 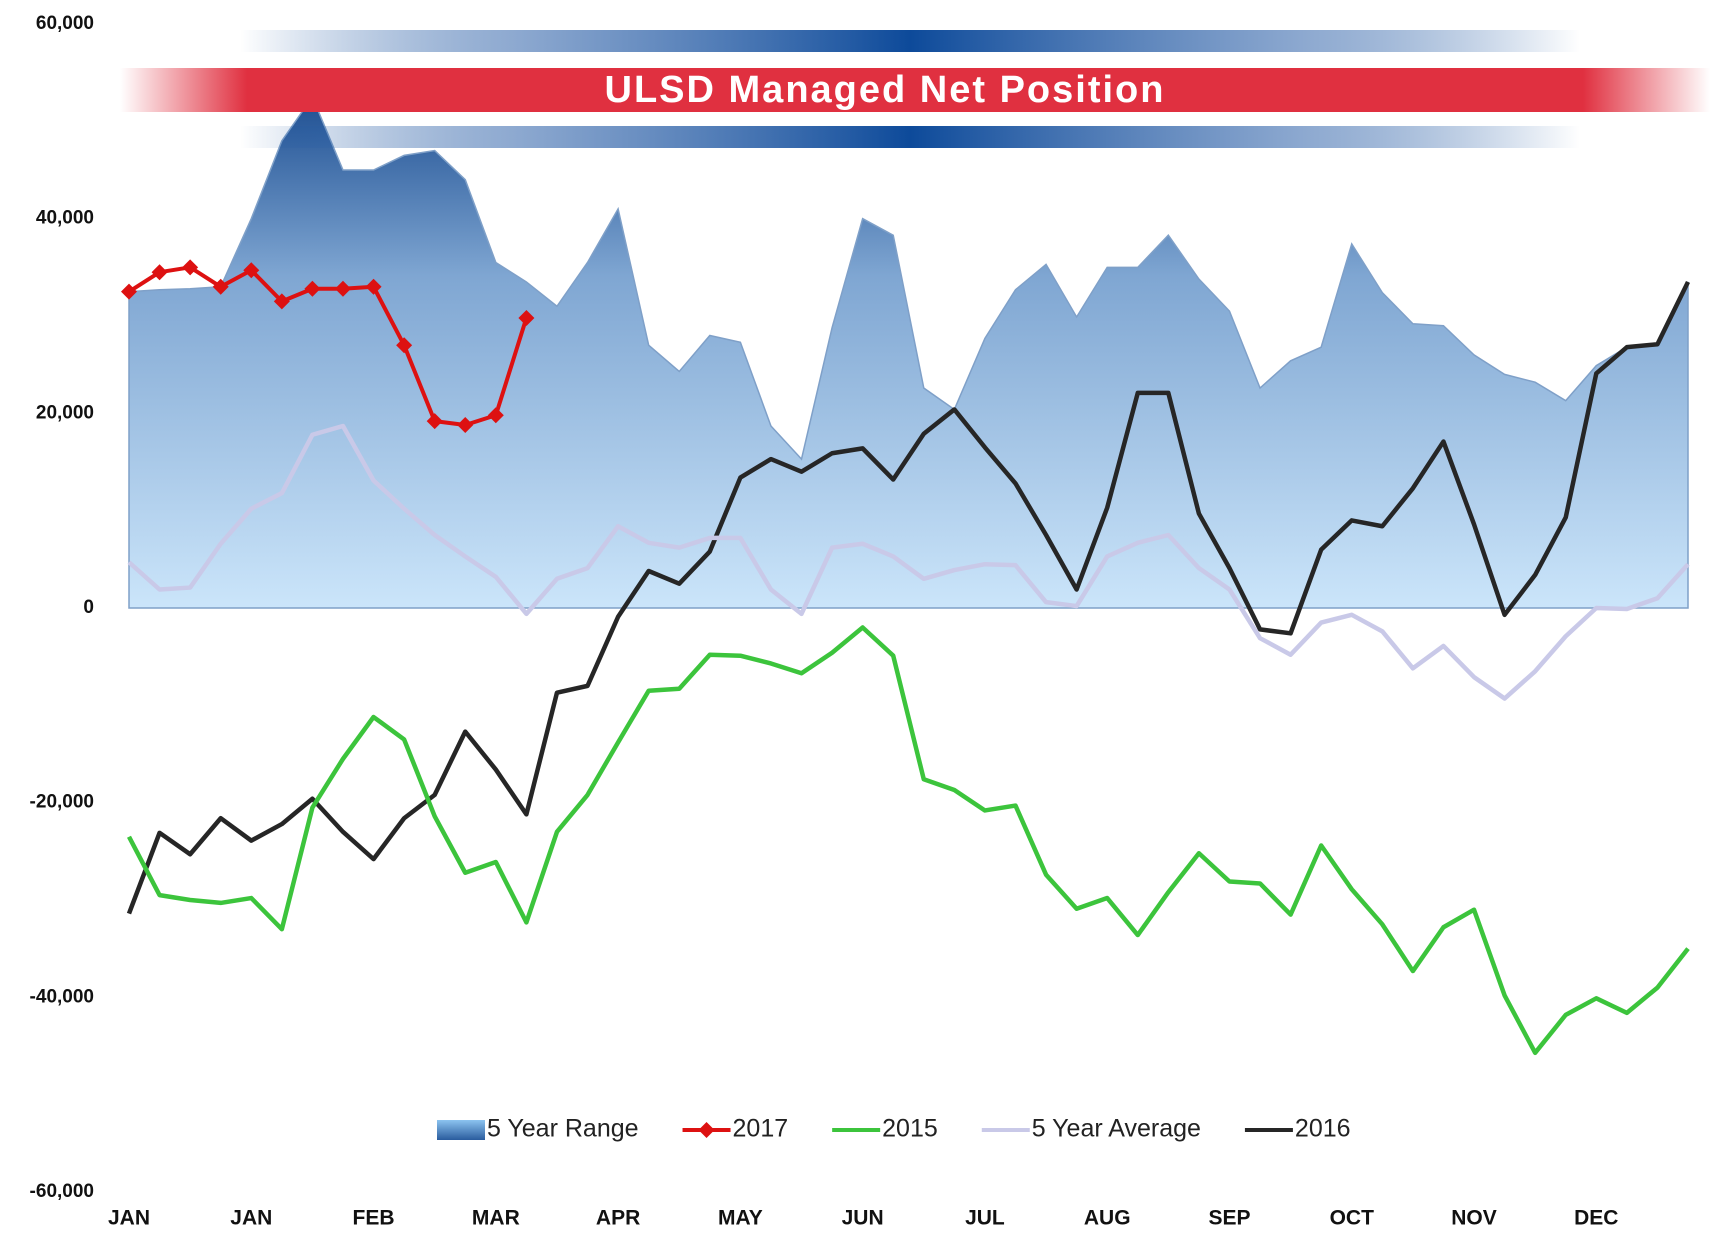 I want to click on x-tick-label: JUN, so click(x=863, y=1218).